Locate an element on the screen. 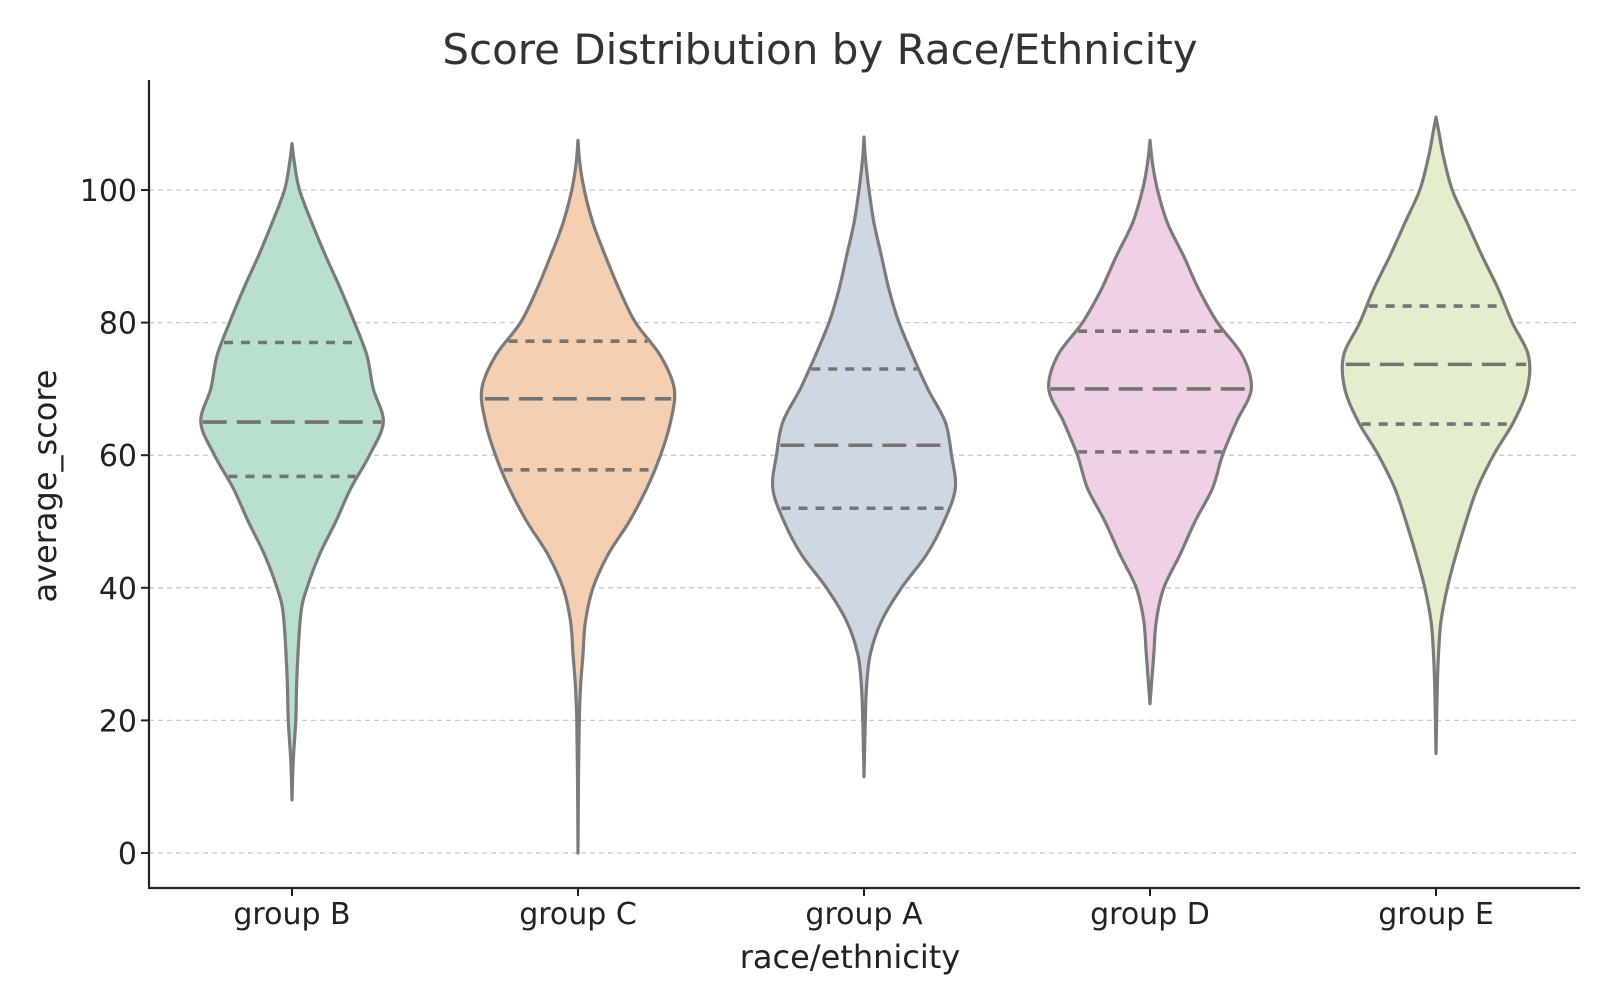 Image resolution: width=1600 pixels, height=1000 pixels. y-tick-label: 20 is located at coordinates (118, 721).